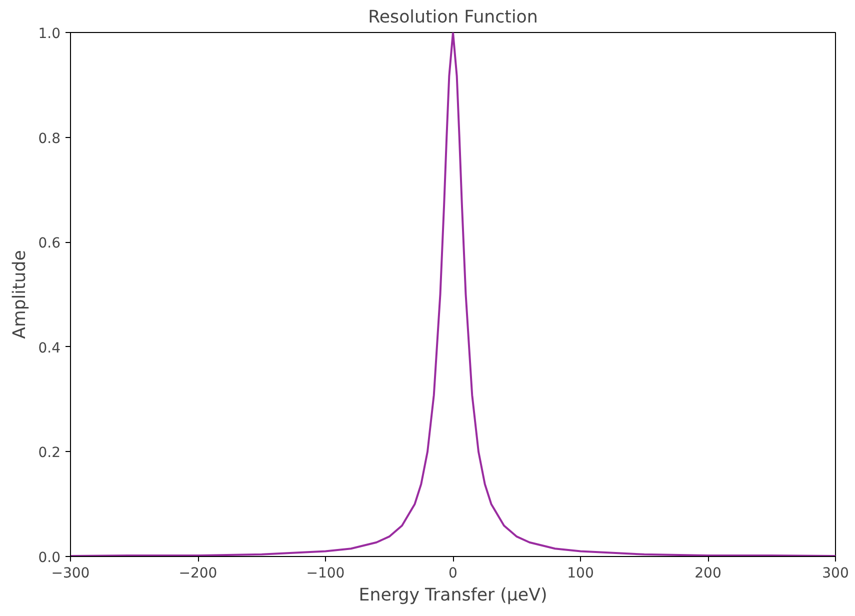 The image size is (855, 616). What do you see at coordinates (49, 558) in the screenshot?
I see `y-tick-label: 0.0` at bounding box center [49, 558].